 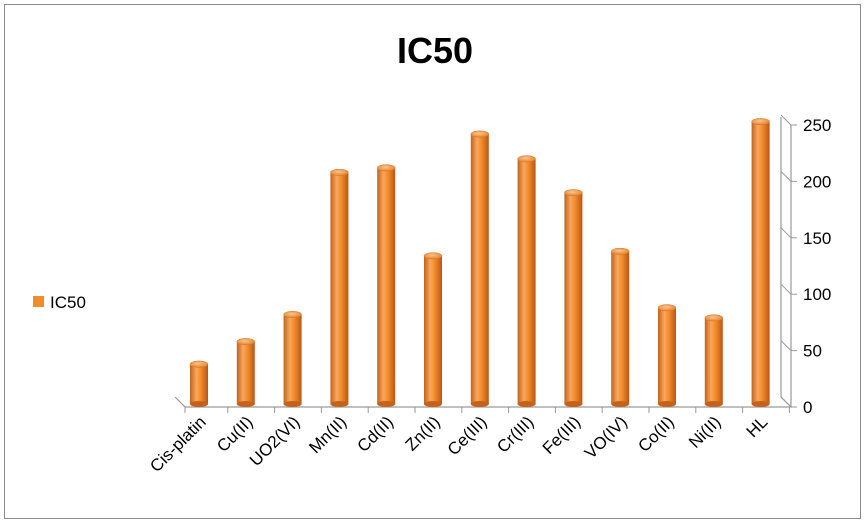 I want to click on legend-label: IC50, so click(x=68, y=302).